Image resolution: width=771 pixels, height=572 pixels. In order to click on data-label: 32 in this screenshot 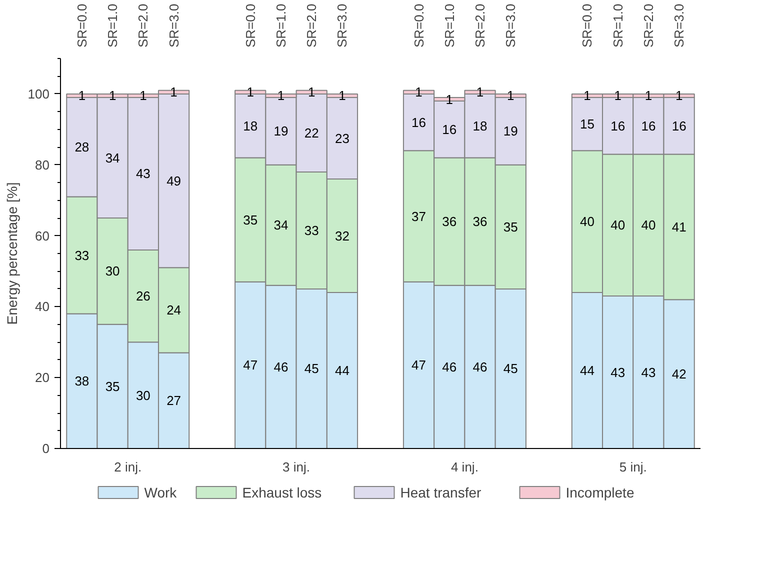, I will do `click(342, 236)`.